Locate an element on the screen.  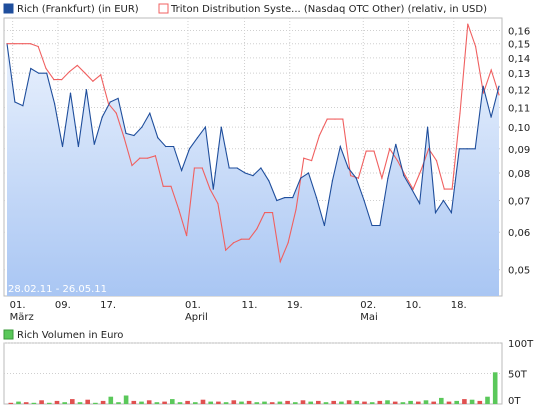
y-tick-label: 0,11 is located at coordinates (519, 109).